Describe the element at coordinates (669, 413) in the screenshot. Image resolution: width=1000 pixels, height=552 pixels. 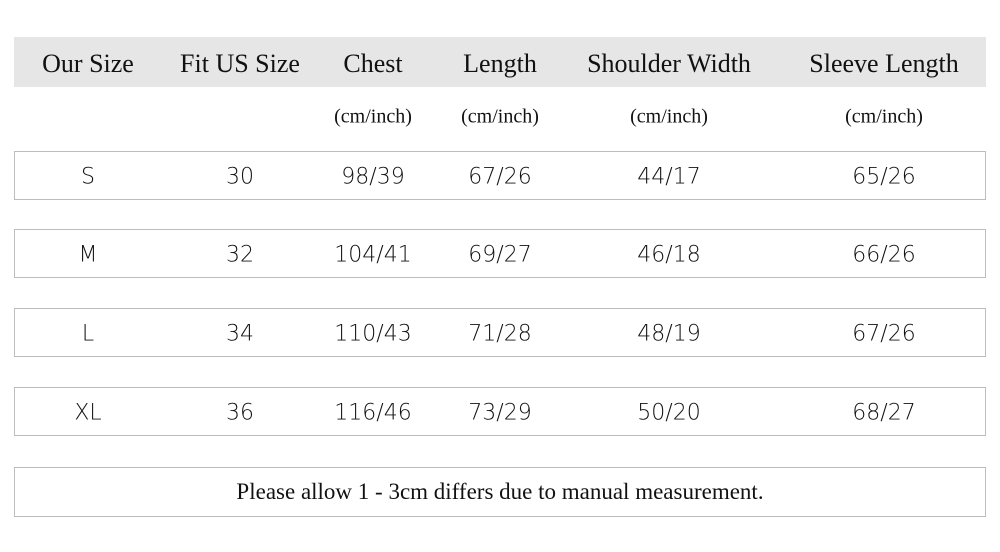
I see `measurement: 50/20` at that location.